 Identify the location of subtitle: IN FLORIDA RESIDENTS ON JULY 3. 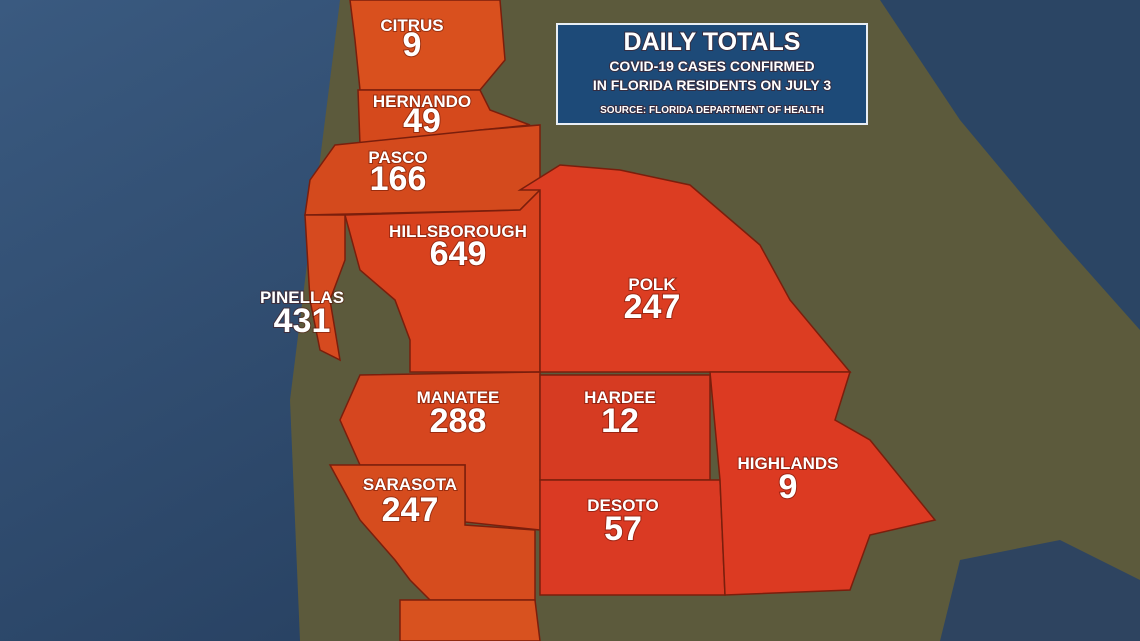
(712, 85).